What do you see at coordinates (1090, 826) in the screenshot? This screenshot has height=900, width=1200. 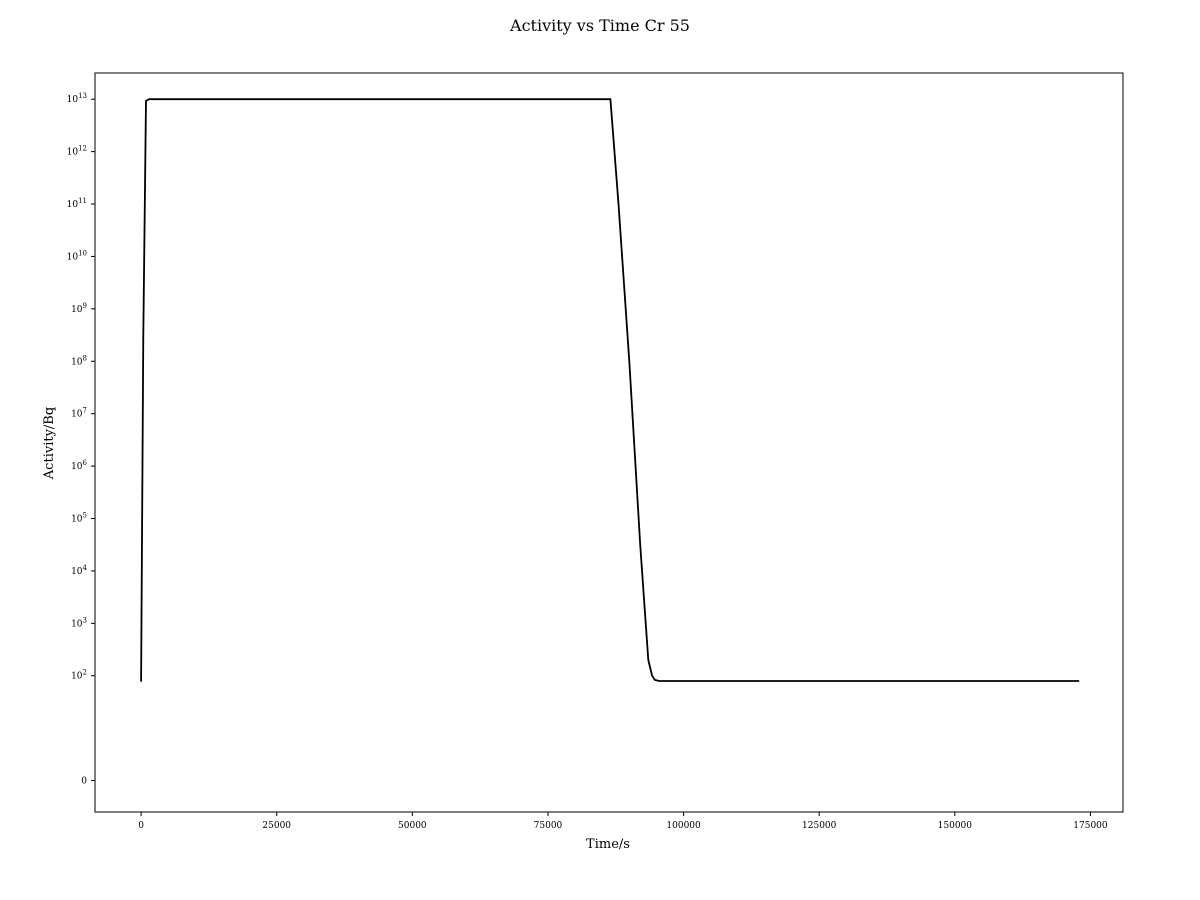 I see `x-tick-label: 175000` at bounding box center [1090, 826].